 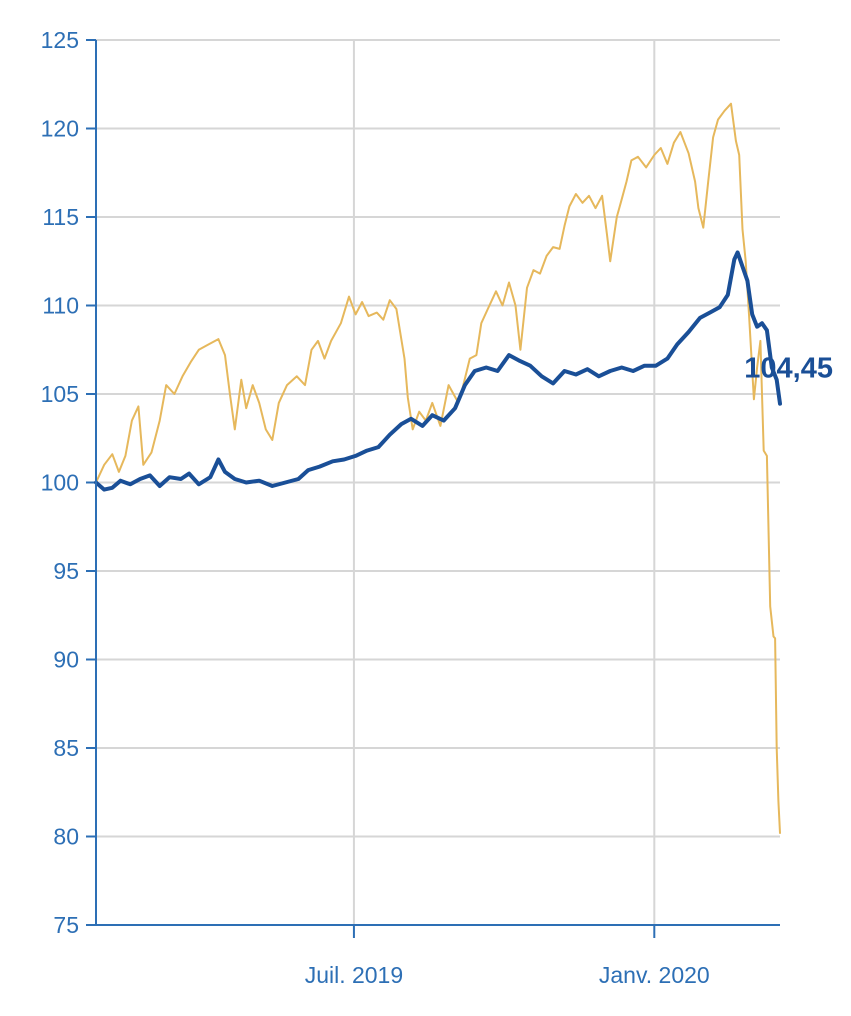 I want to click on y-tick-label: 125, so click(x=60, y=40).